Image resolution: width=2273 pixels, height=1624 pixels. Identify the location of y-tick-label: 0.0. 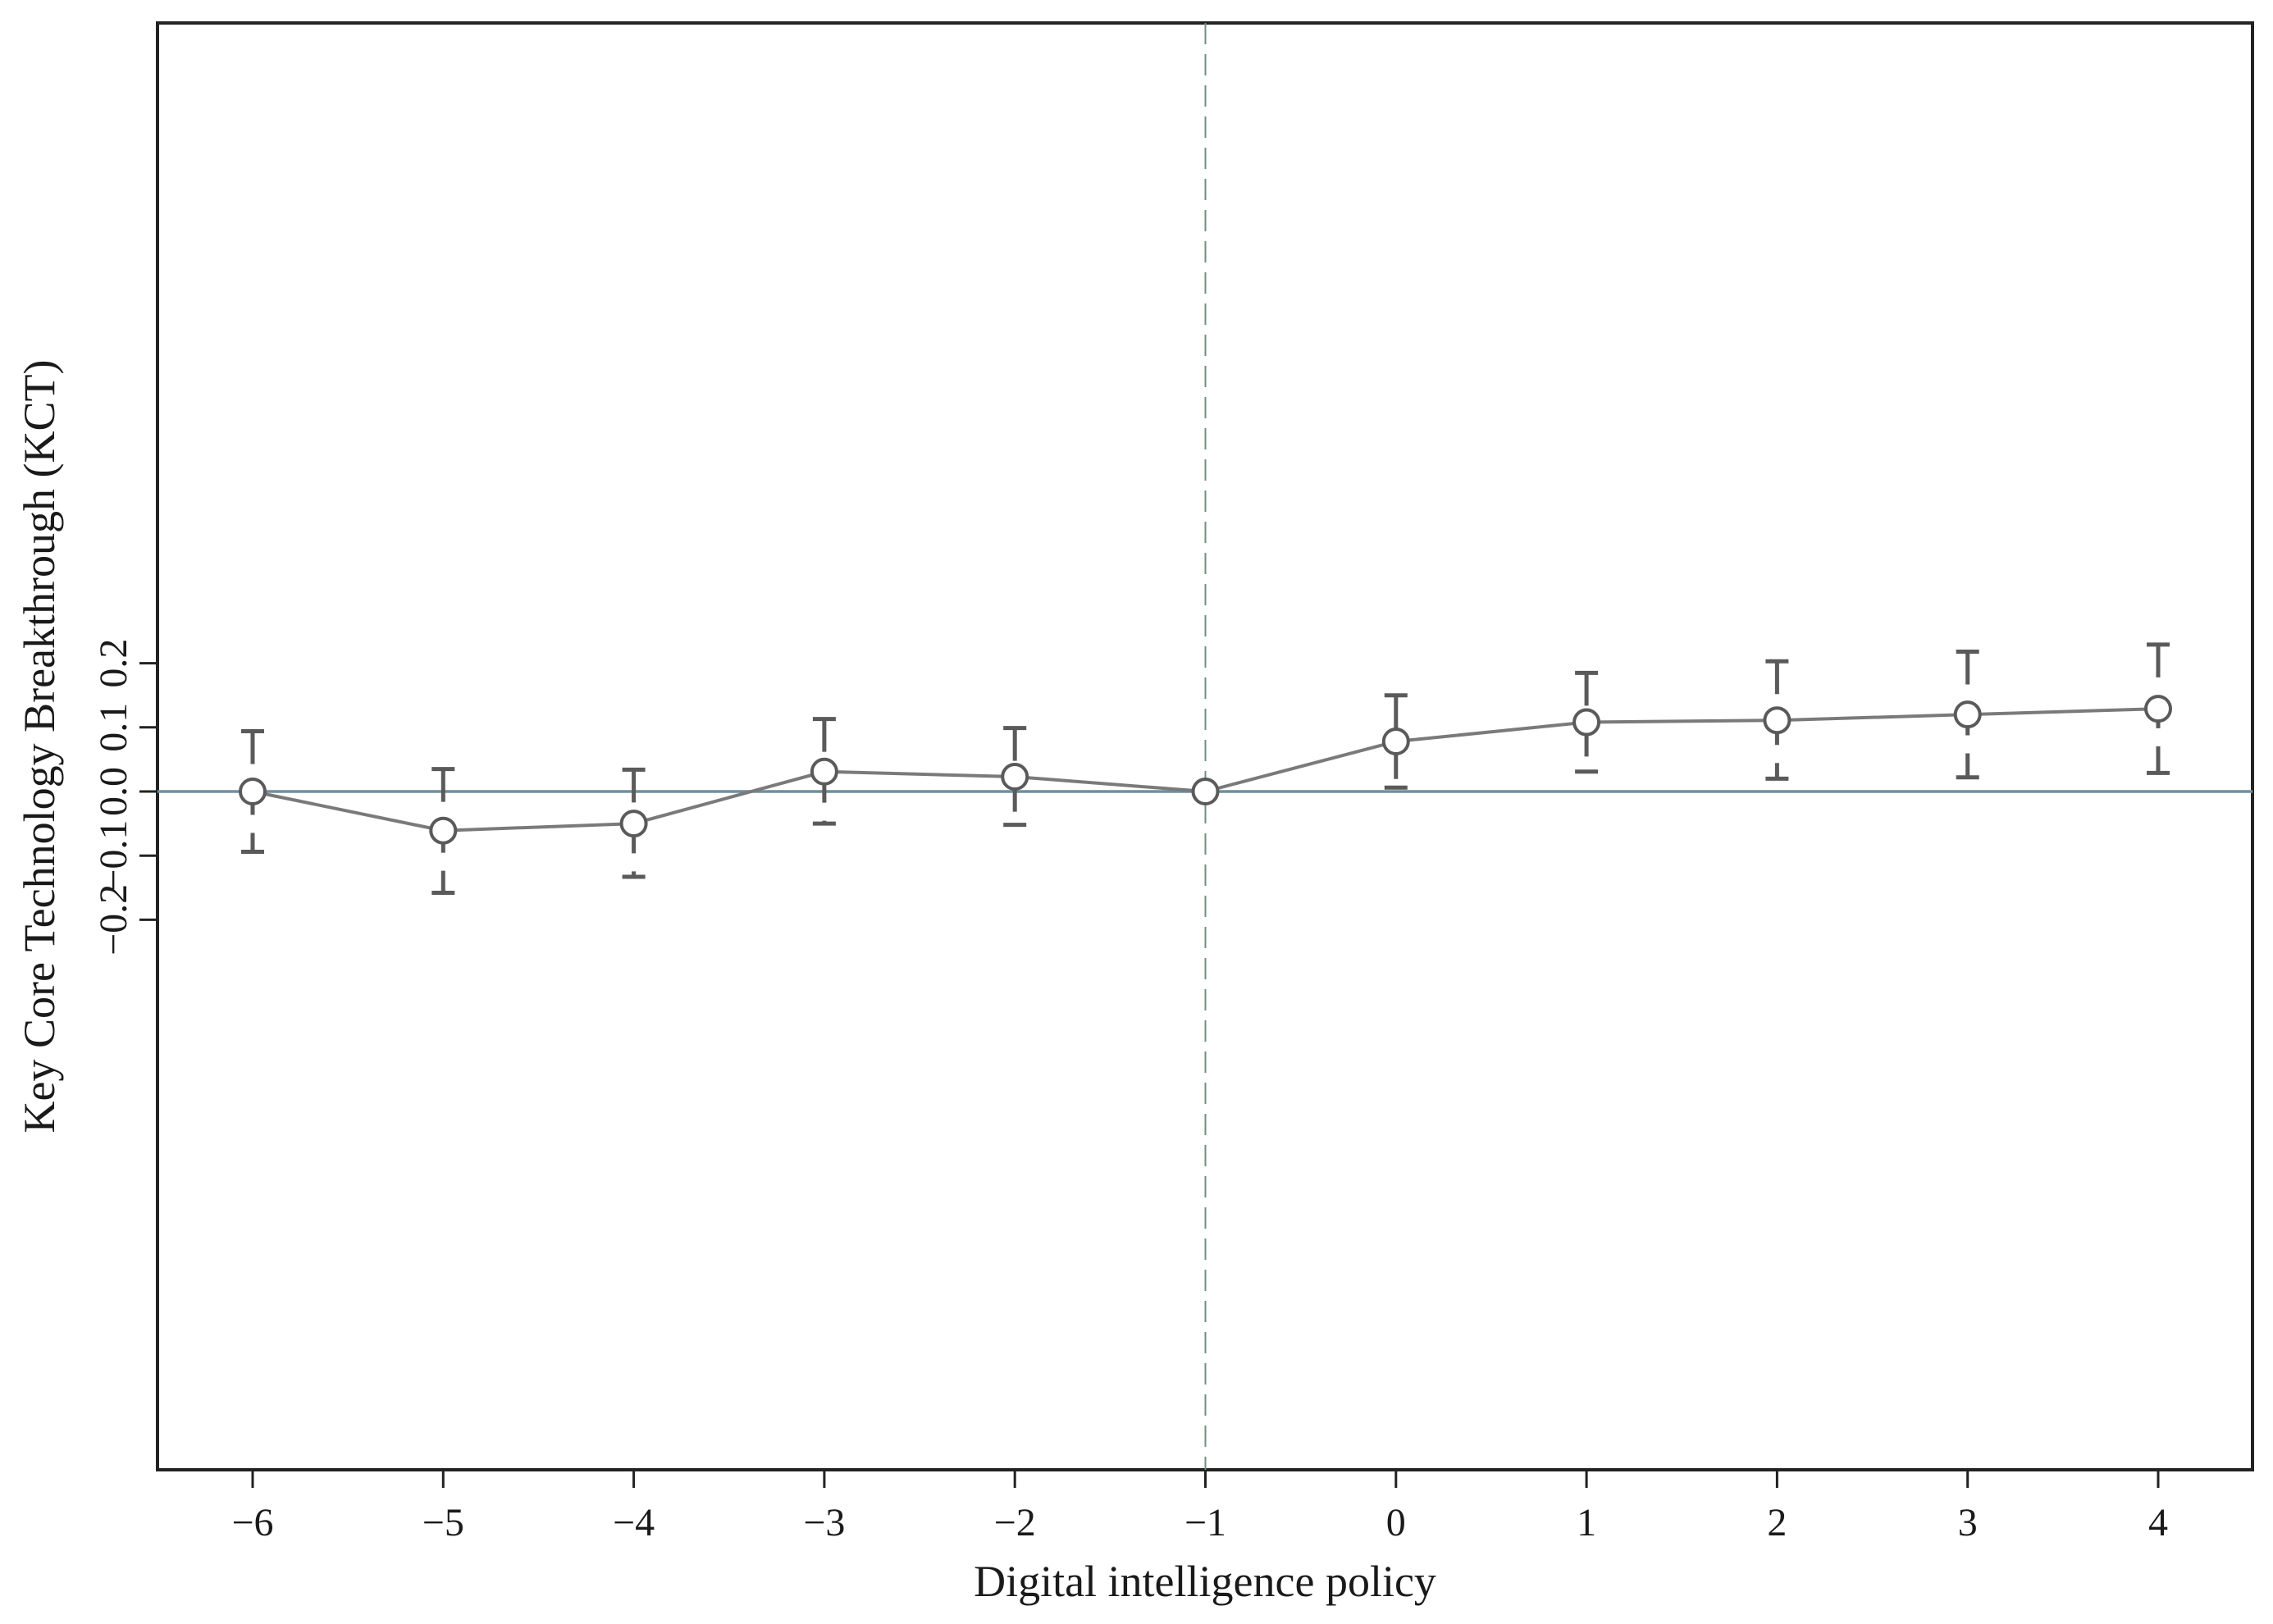
(113, 791).